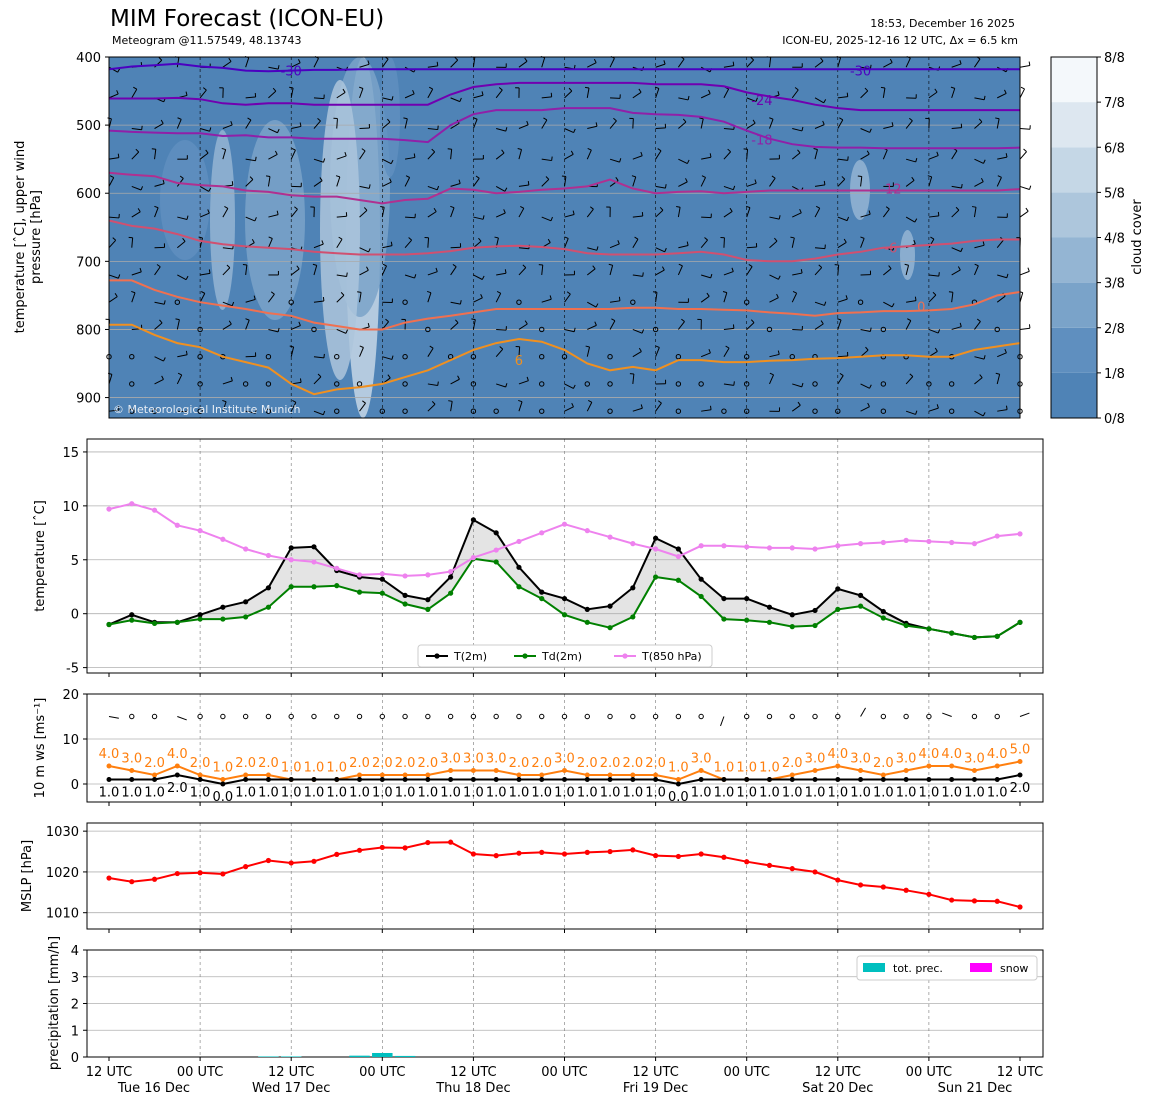 This screenshot has height=1105, width=1155. Describe the element at coordinates (655, 1072) in the screenshot. I see `x-tick-label: 12 UTC` at that location.